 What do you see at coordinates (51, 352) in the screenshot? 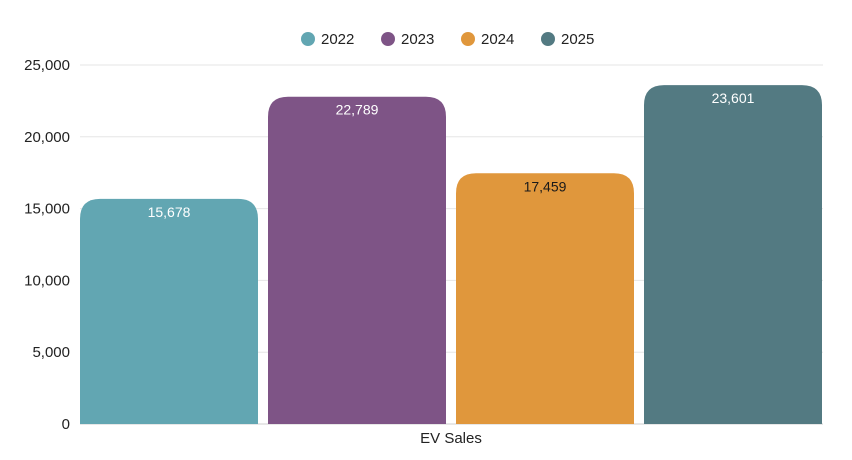
I see `y-tick-label: 5,000` at bounding box center [51, 352].